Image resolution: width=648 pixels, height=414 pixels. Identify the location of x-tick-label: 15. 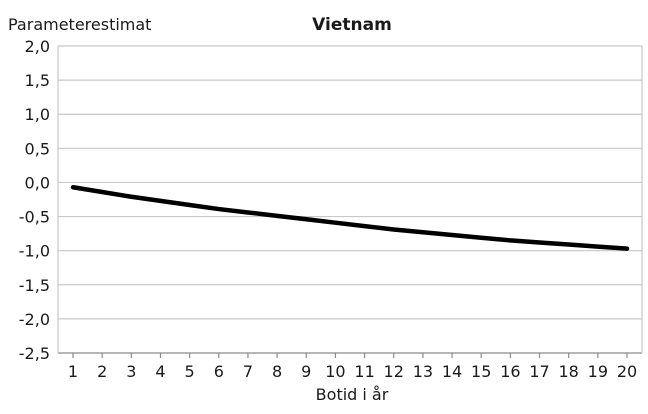
(481, 371).